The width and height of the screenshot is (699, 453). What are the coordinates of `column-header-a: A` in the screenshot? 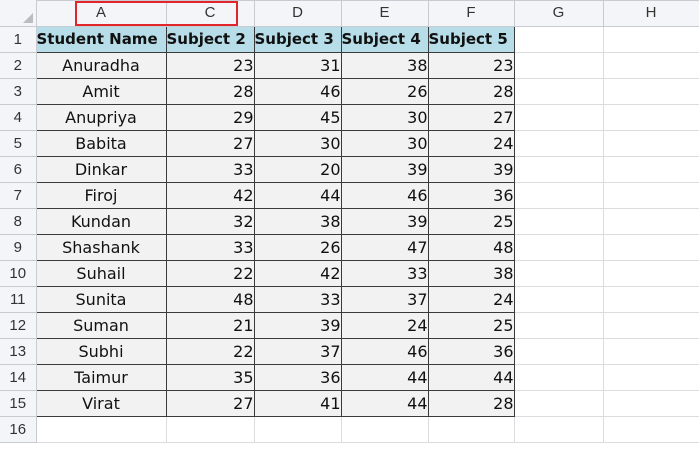 It's located at (101, 13).